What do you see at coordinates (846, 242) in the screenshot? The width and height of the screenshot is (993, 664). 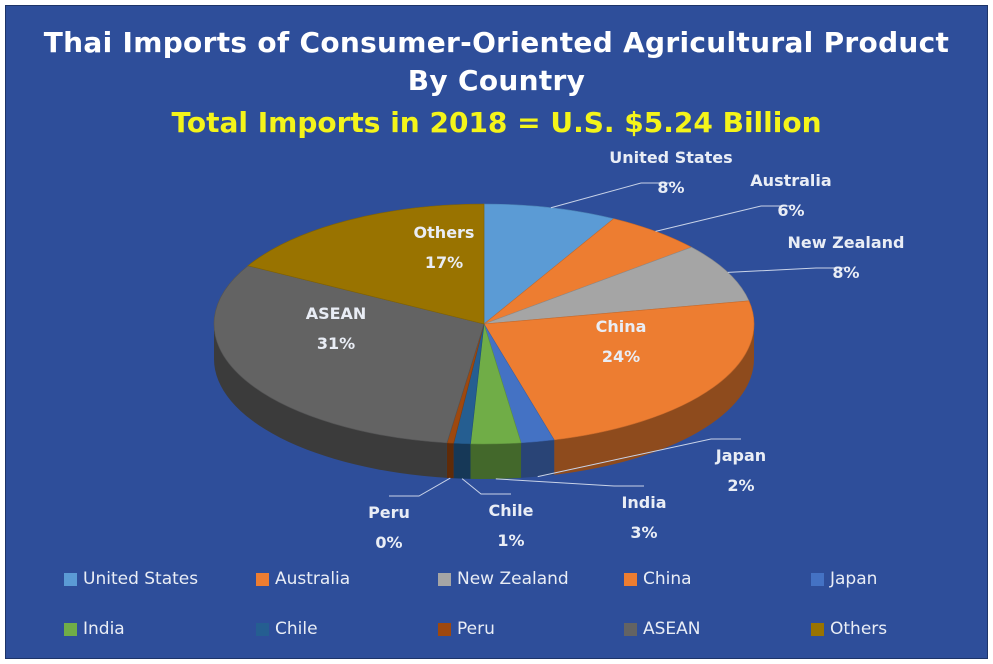 I see `slice-name-new-zealand: New Zealand` at bounding box center [846, 242].